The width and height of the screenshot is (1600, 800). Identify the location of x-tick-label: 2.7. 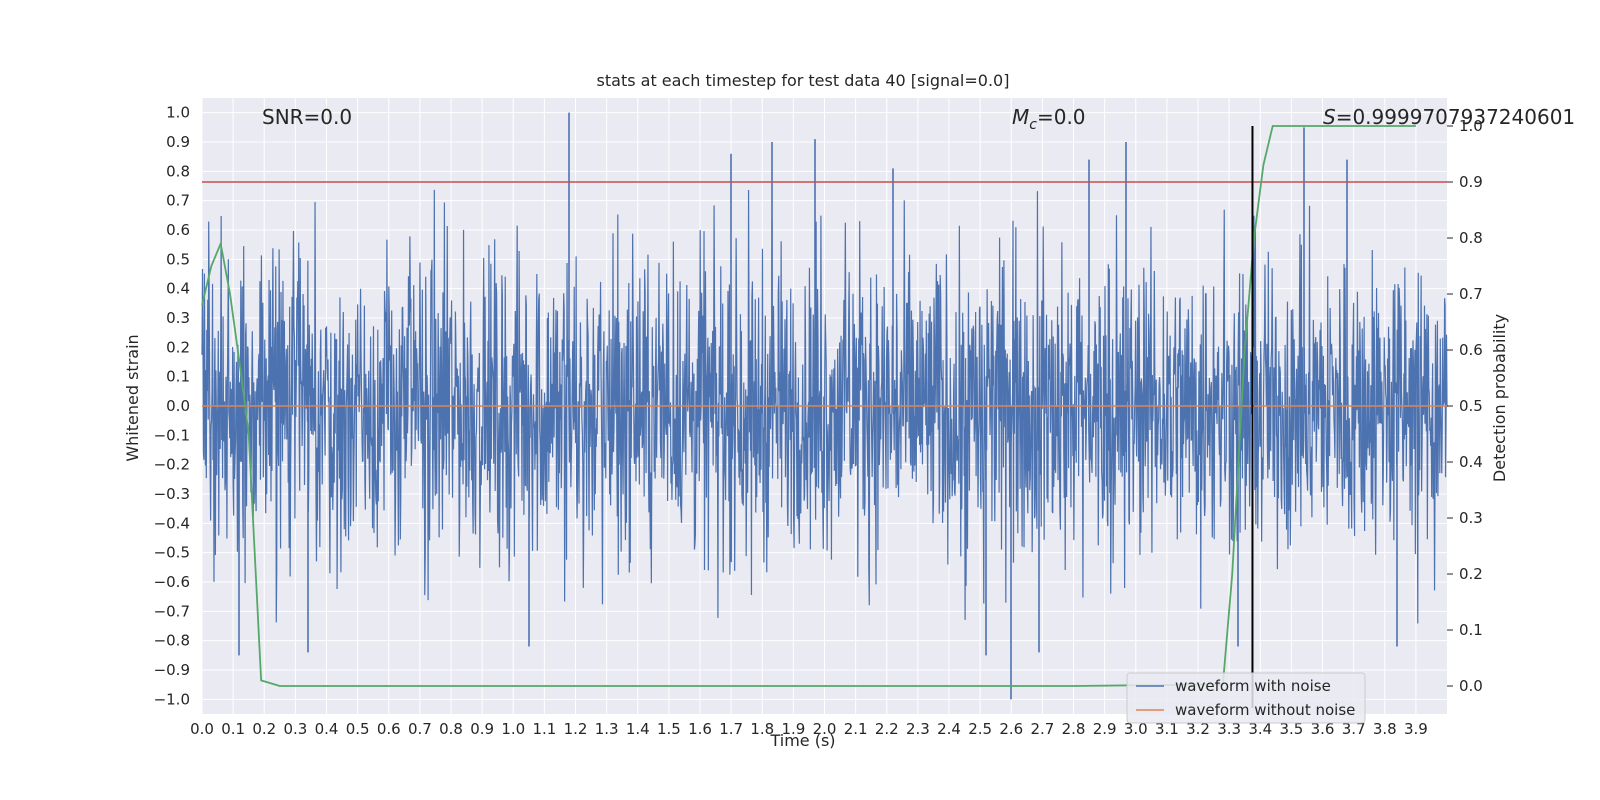
(1042, 729).